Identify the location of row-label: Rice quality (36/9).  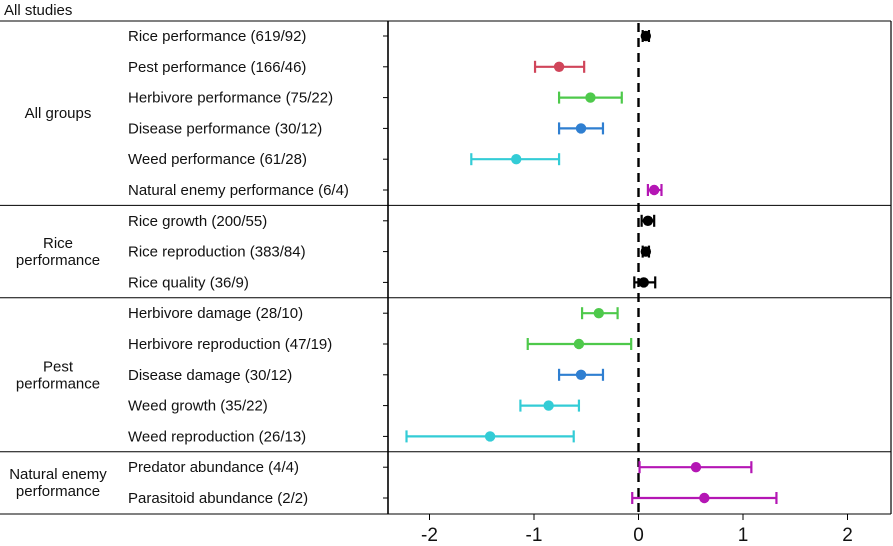
(188, 282).